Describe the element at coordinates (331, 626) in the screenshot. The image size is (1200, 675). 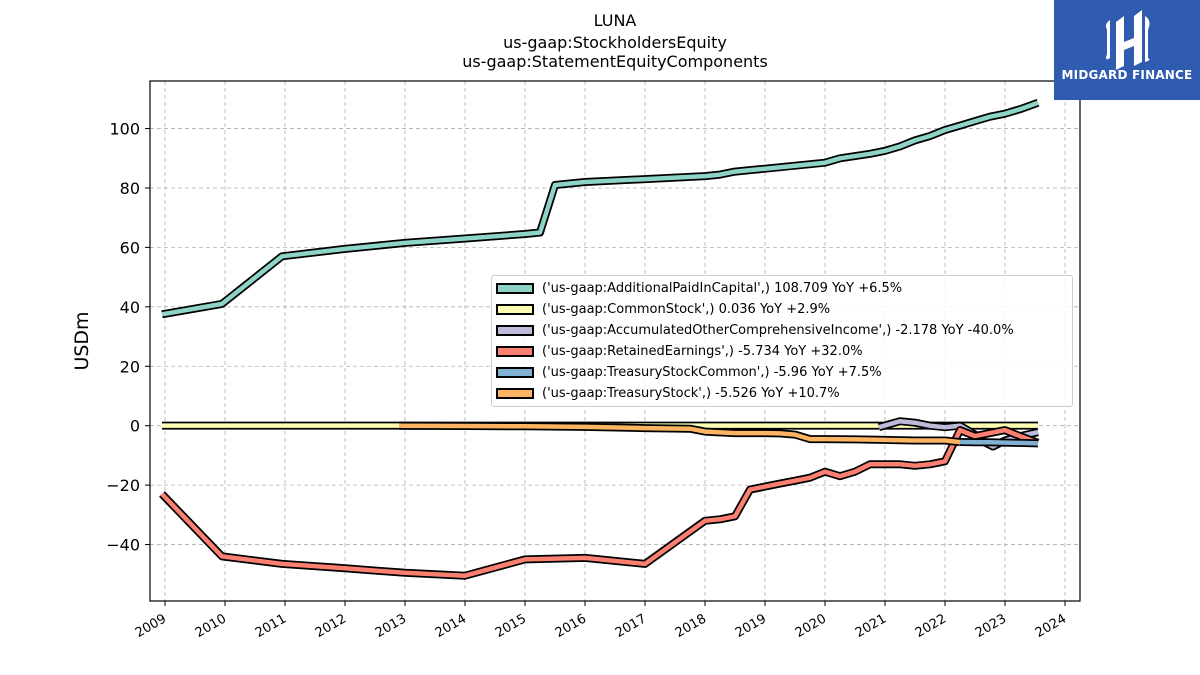
I see `x-tick-label: 2012` at that location.